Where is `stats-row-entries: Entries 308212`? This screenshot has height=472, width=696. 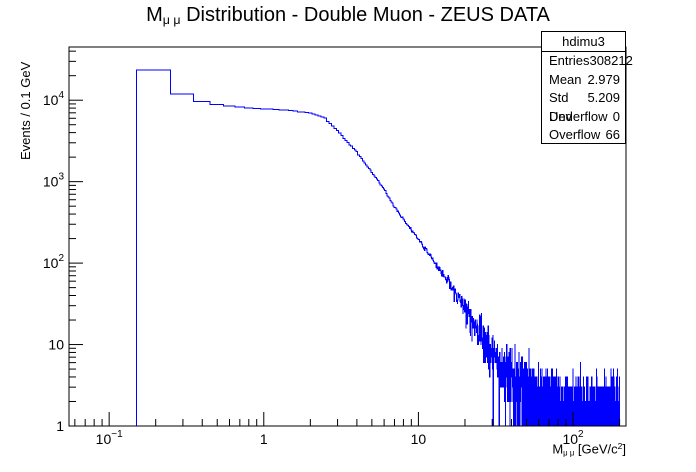 stats-row-entries: Entries 308212 is located at coordinates (587, 61).